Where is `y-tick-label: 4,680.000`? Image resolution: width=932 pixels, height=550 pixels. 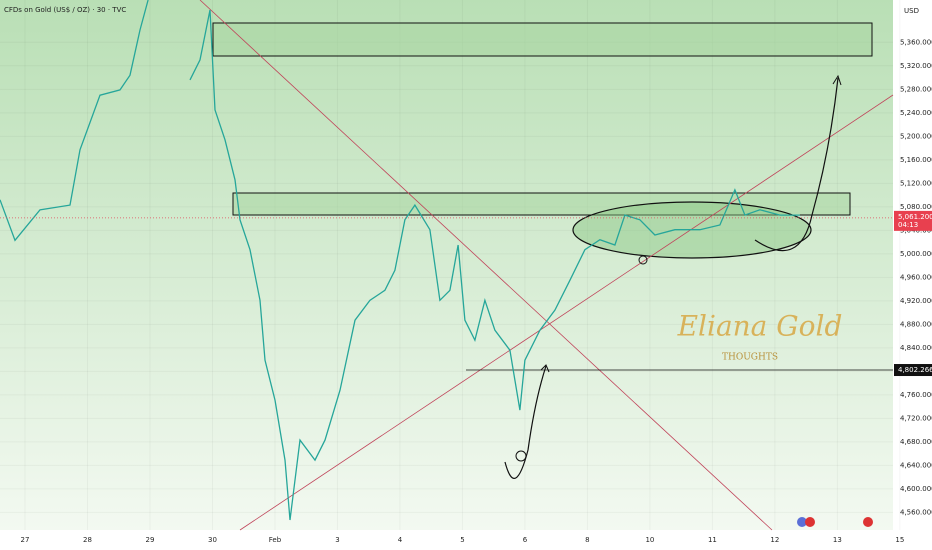
y-tick-label: 4,680.000 is located at coordinates (916, 442).